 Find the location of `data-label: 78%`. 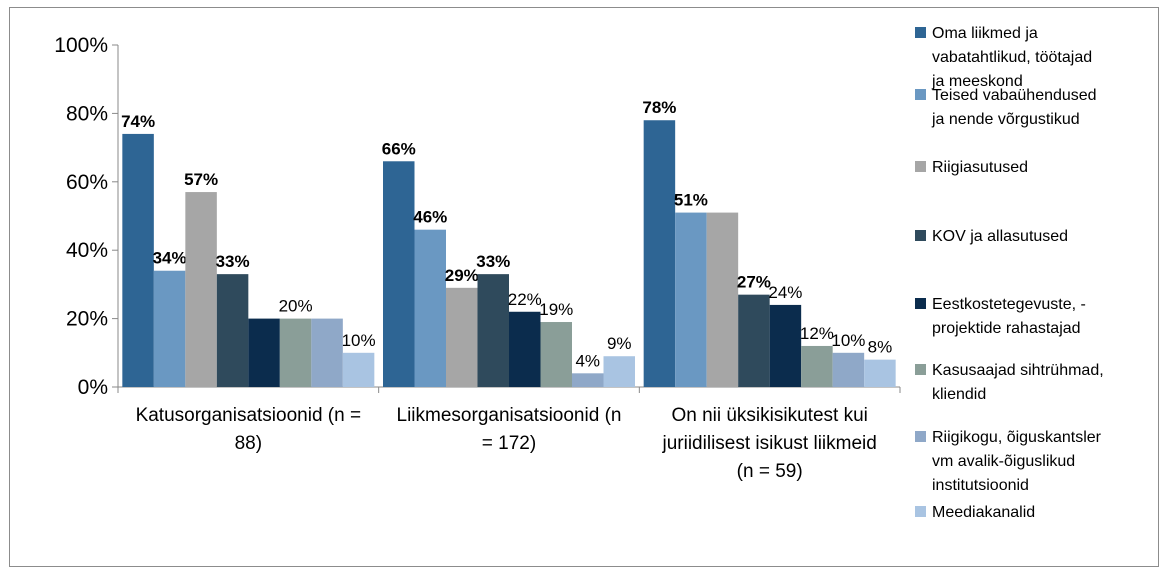

data-label: 78% is located at coordinates (659, 107).